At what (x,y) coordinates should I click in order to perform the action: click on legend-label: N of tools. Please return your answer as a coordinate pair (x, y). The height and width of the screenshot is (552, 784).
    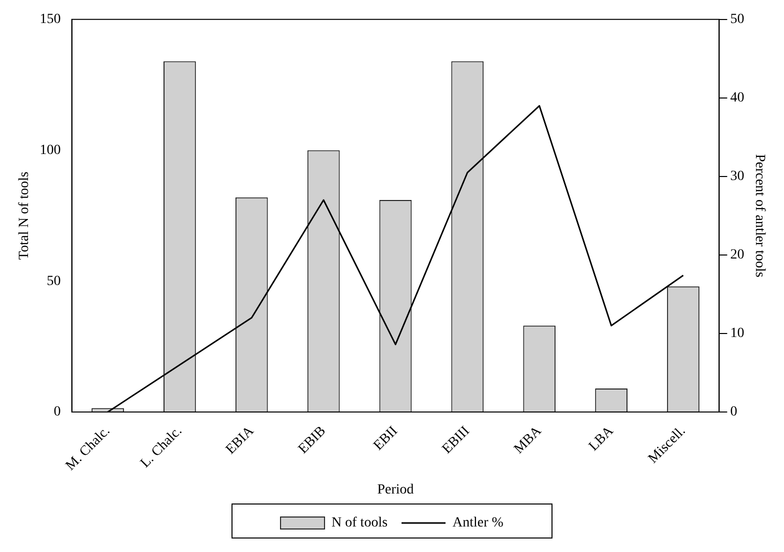
    Looking at the image, I should click on (360, 523).